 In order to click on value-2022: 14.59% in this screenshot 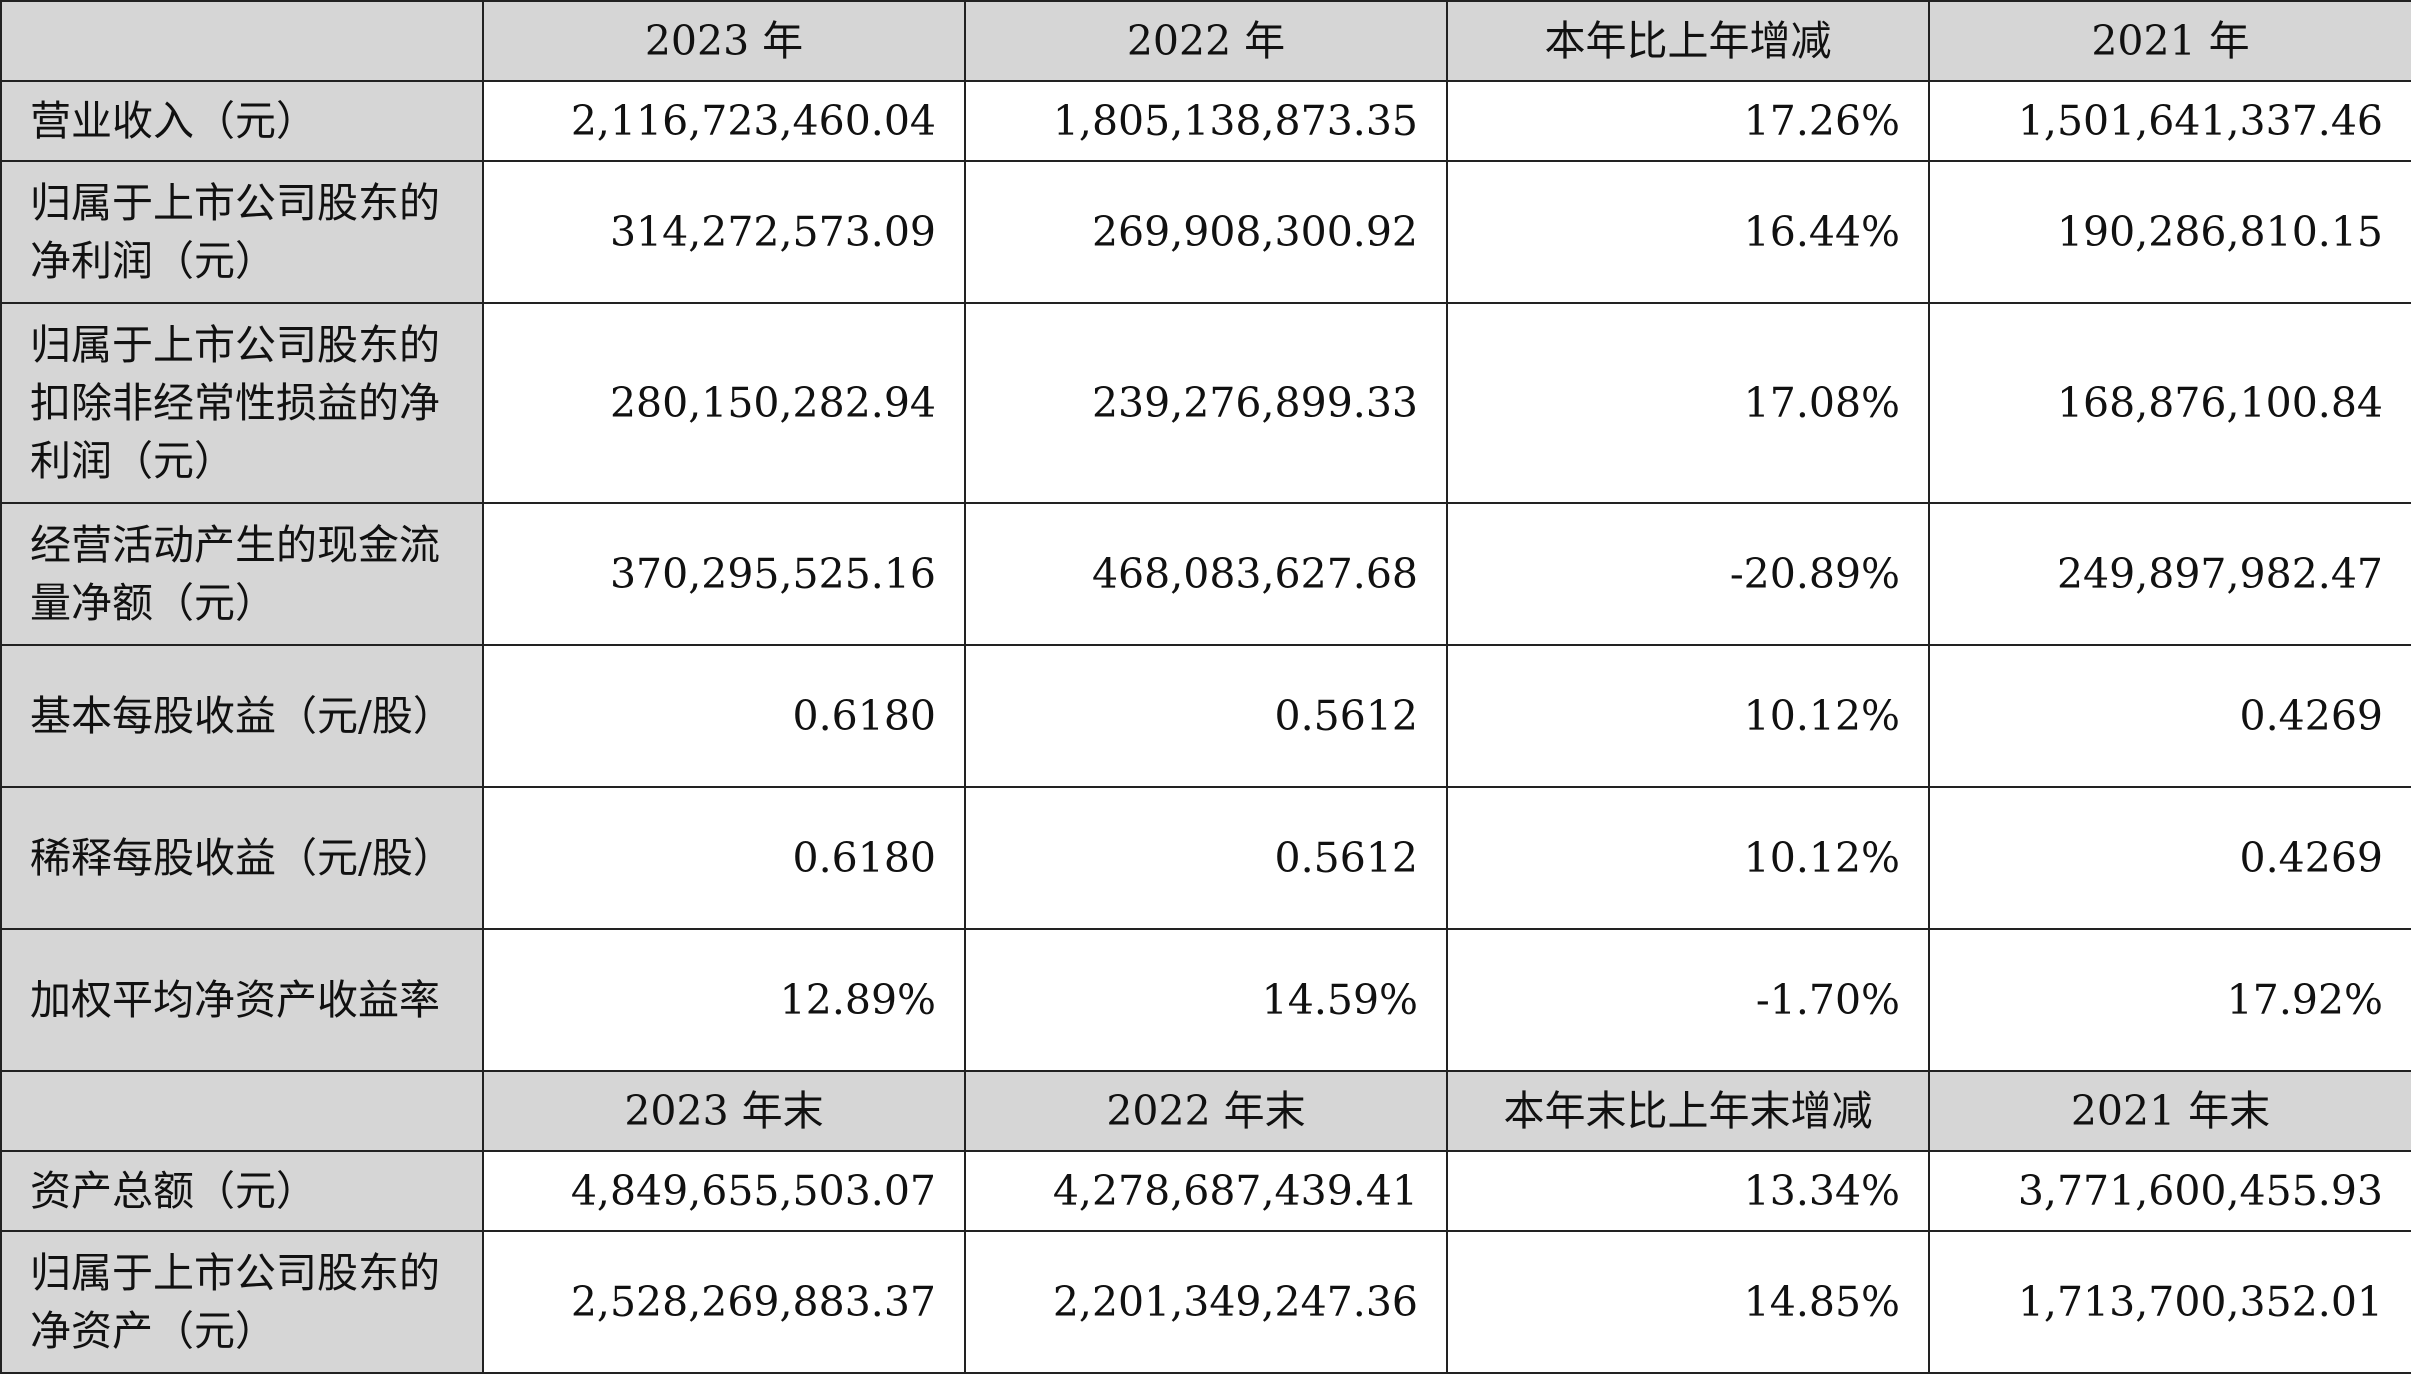, I will do `click(1206, 1000)`.